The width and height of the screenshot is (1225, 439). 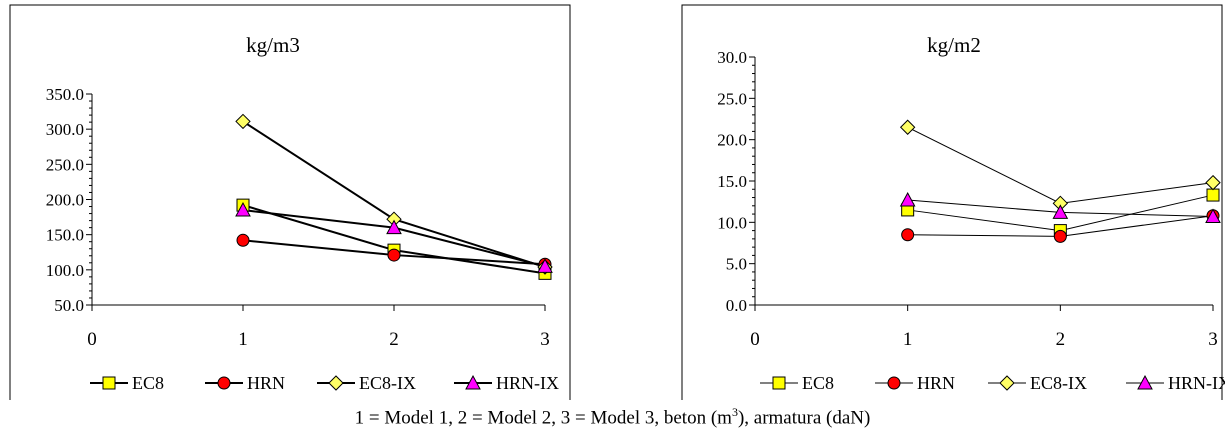 I want to click on chart-title: kg/m3, so click(x=273, y=45).